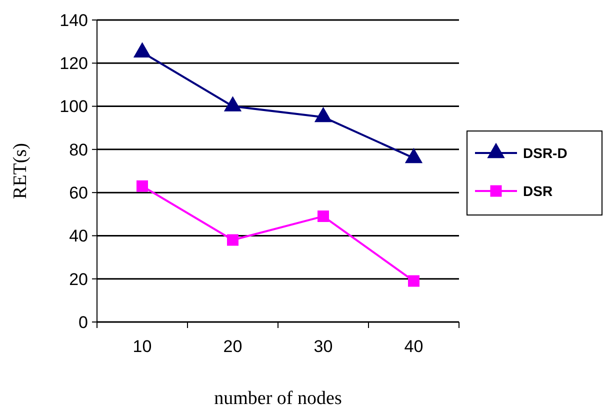 The width and height of the screenshot is (609, 410). What do you see at coordinates (83, 322) in the screenshot?
I see `y-tick-label: 0` at bounding box center [83, 322].